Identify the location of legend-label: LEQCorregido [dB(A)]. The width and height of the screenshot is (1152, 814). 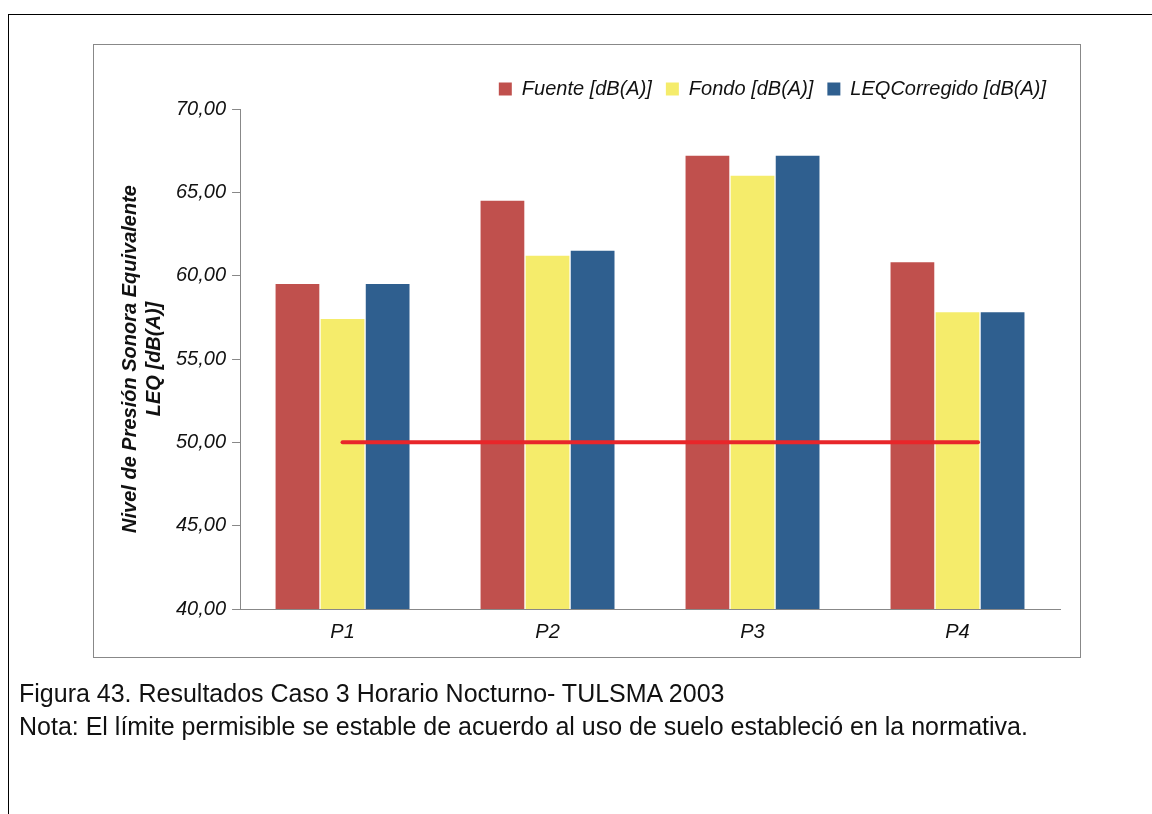
(948, 87).